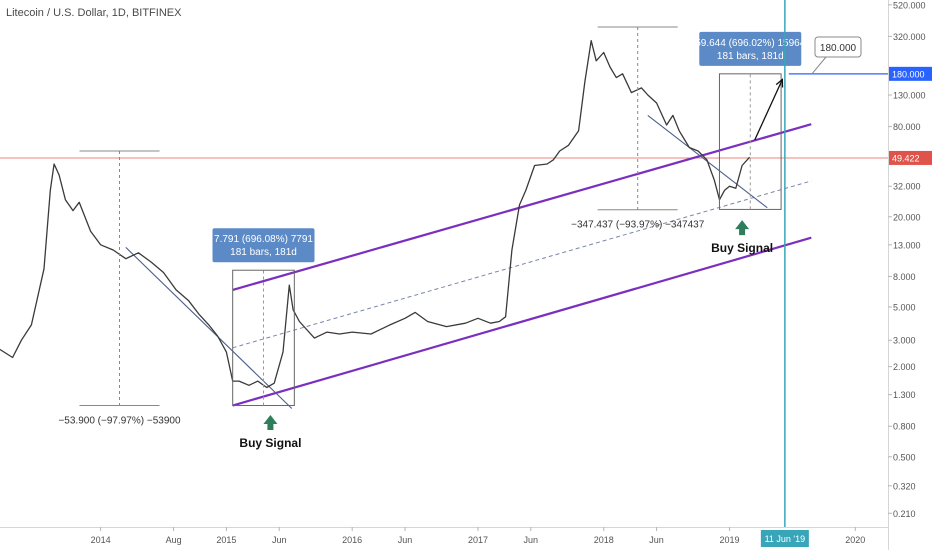 Image resolution: width=932 pixels, height=555 pixels. What do you see at coordinates (751, 43) in the screenshot?
I see `range-label-value: 159.644 (696.02%) 159644` at bounding box center [751, 43].